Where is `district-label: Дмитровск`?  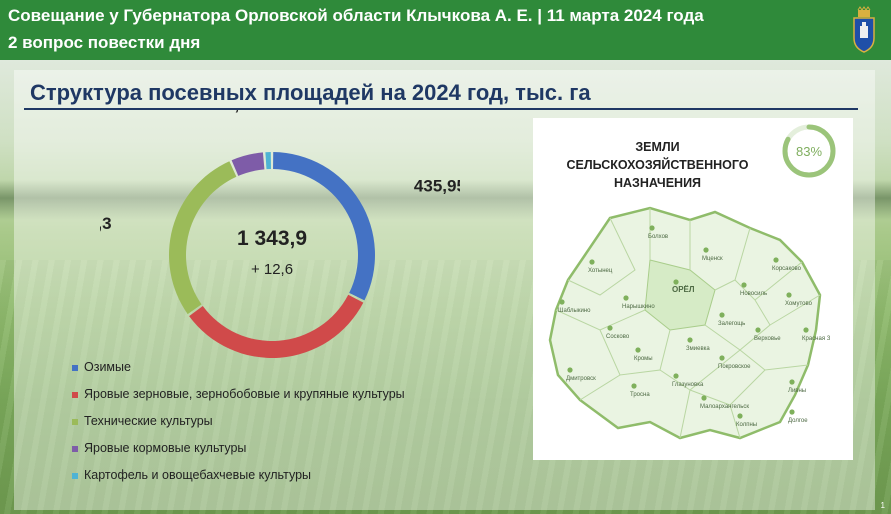
district-label: Дмитровск is located at coordinates (581, 379).